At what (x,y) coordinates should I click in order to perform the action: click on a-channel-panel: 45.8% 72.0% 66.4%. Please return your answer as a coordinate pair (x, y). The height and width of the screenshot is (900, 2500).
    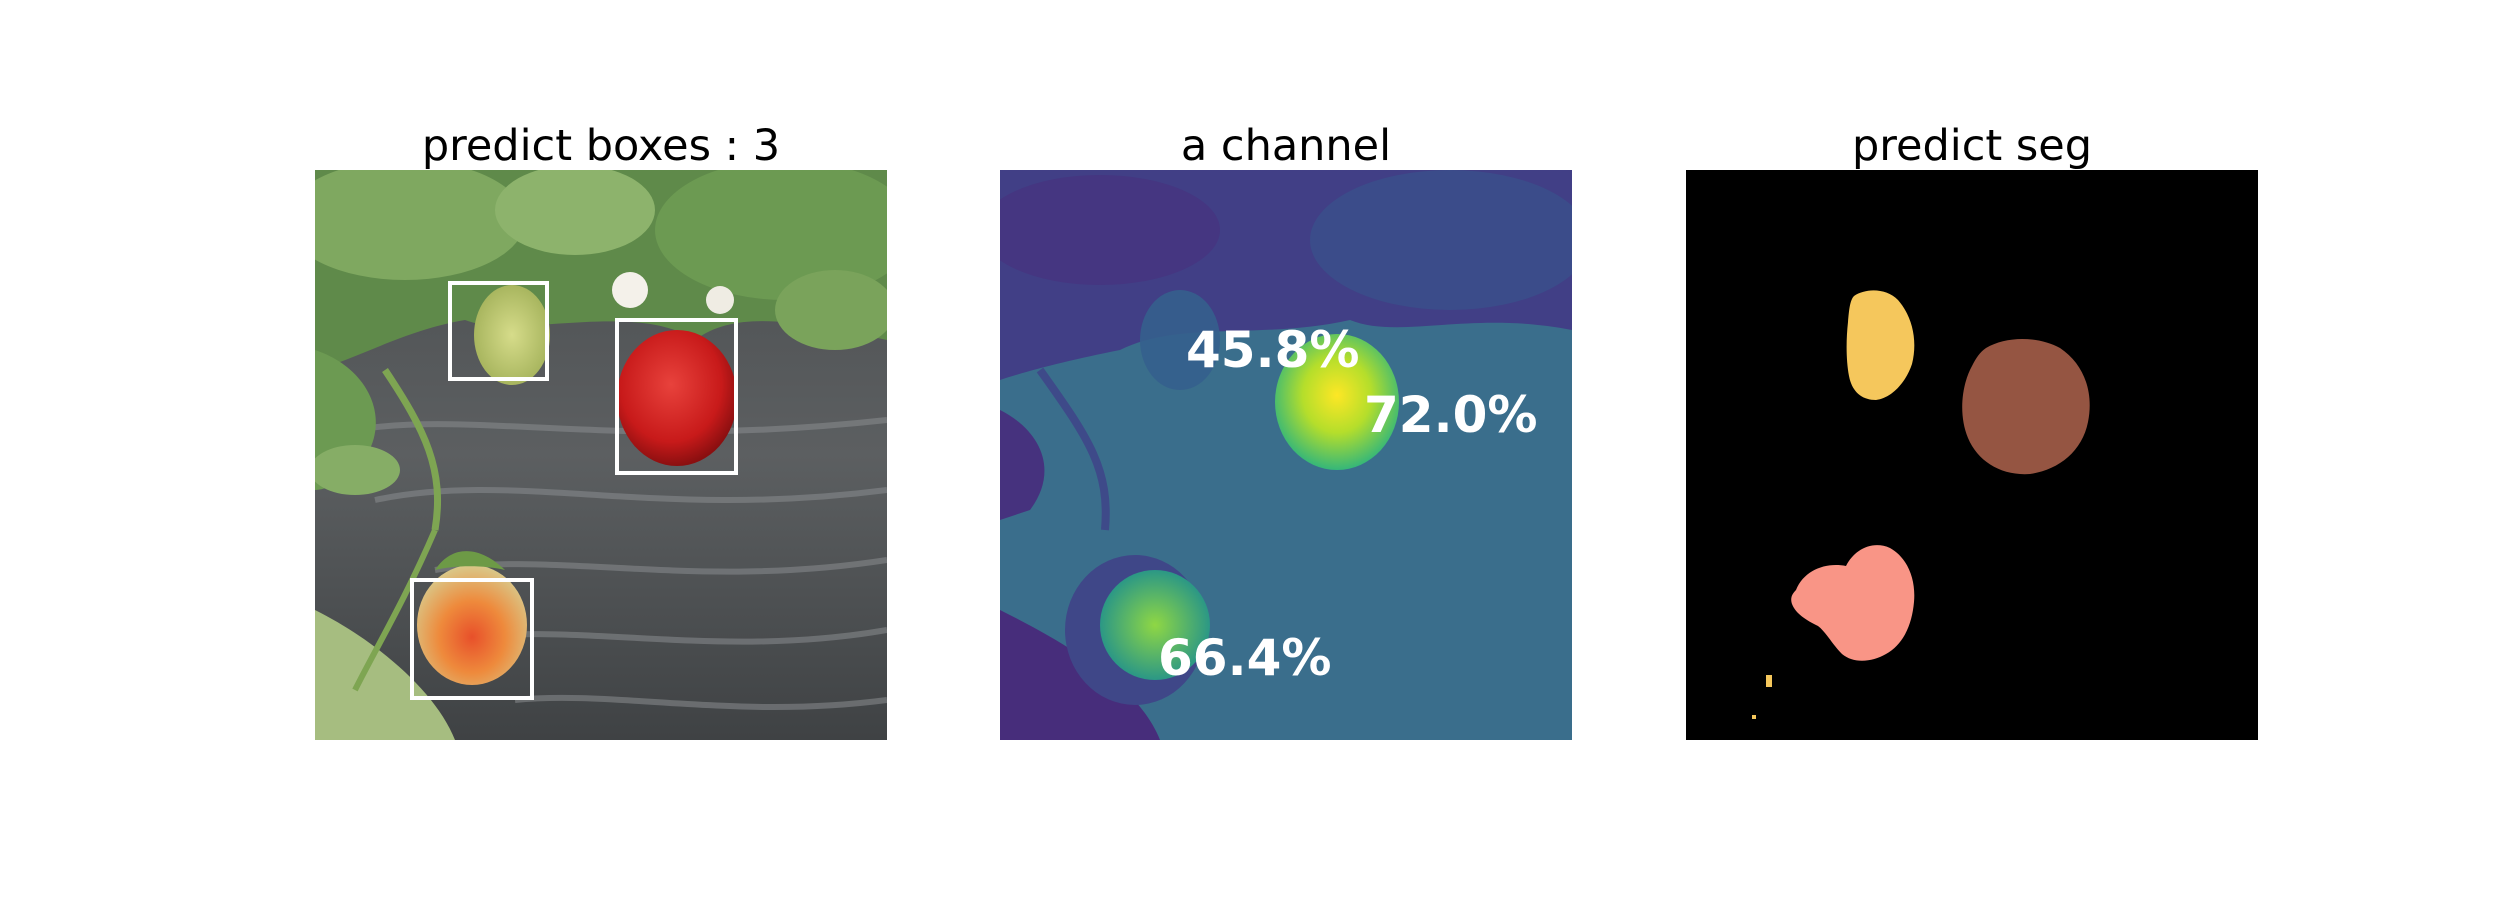
    Looking at the image, I should click on (1286, 455).